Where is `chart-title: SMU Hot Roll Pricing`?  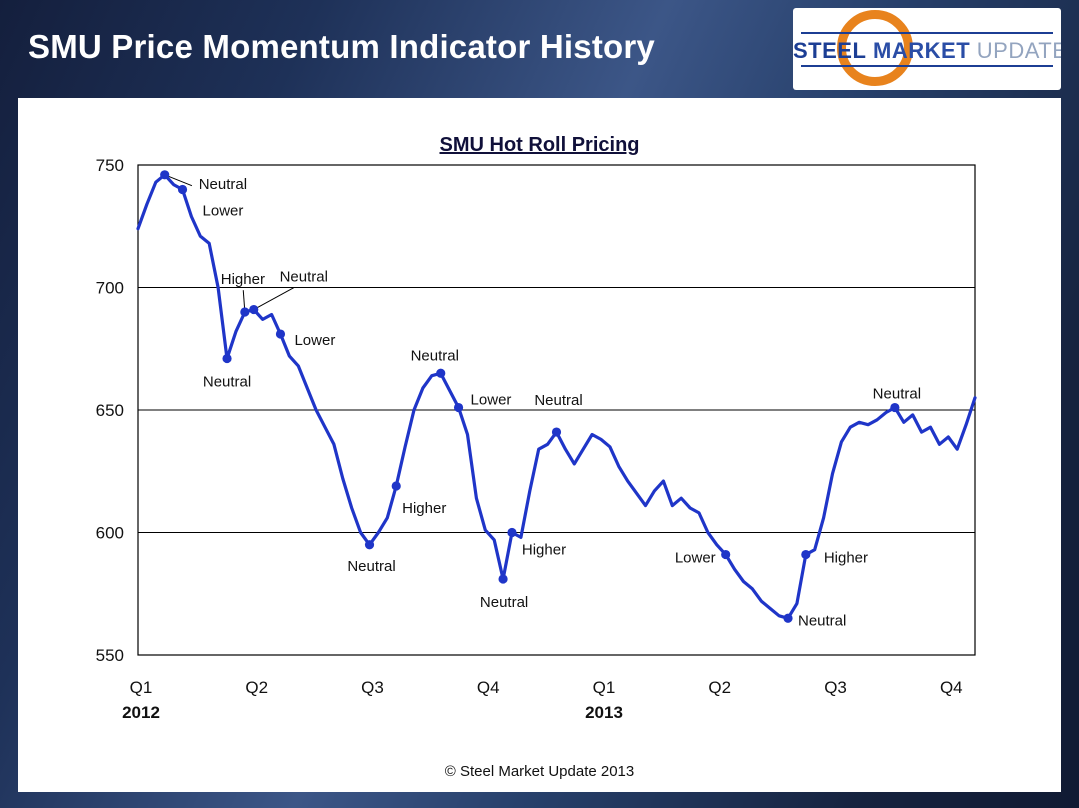
chart-title: SMU Hot Roll Pricing is located at coordinates (539, 145).